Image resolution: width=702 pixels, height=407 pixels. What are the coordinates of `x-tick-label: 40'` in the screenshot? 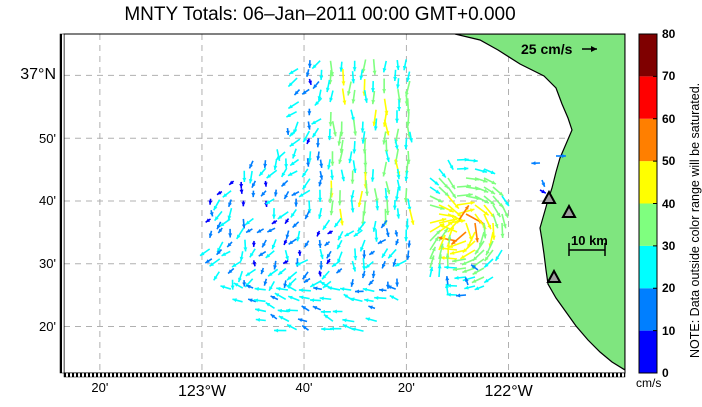 It's located at (304, 387).